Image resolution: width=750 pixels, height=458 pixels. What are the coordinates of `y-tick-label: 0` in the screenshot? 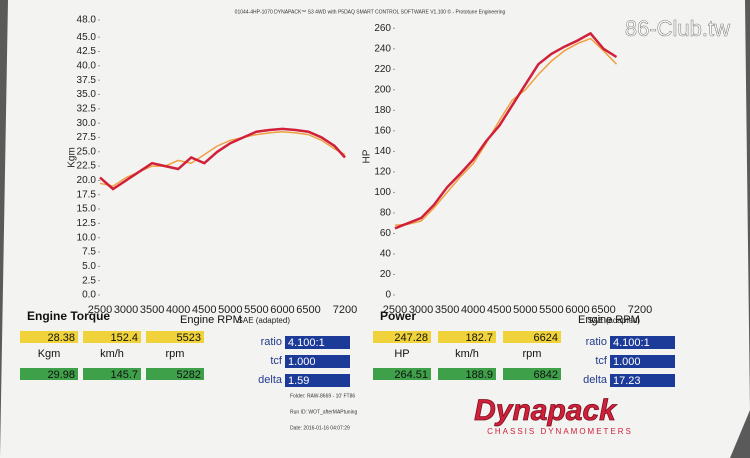 It's located at (388, 295).